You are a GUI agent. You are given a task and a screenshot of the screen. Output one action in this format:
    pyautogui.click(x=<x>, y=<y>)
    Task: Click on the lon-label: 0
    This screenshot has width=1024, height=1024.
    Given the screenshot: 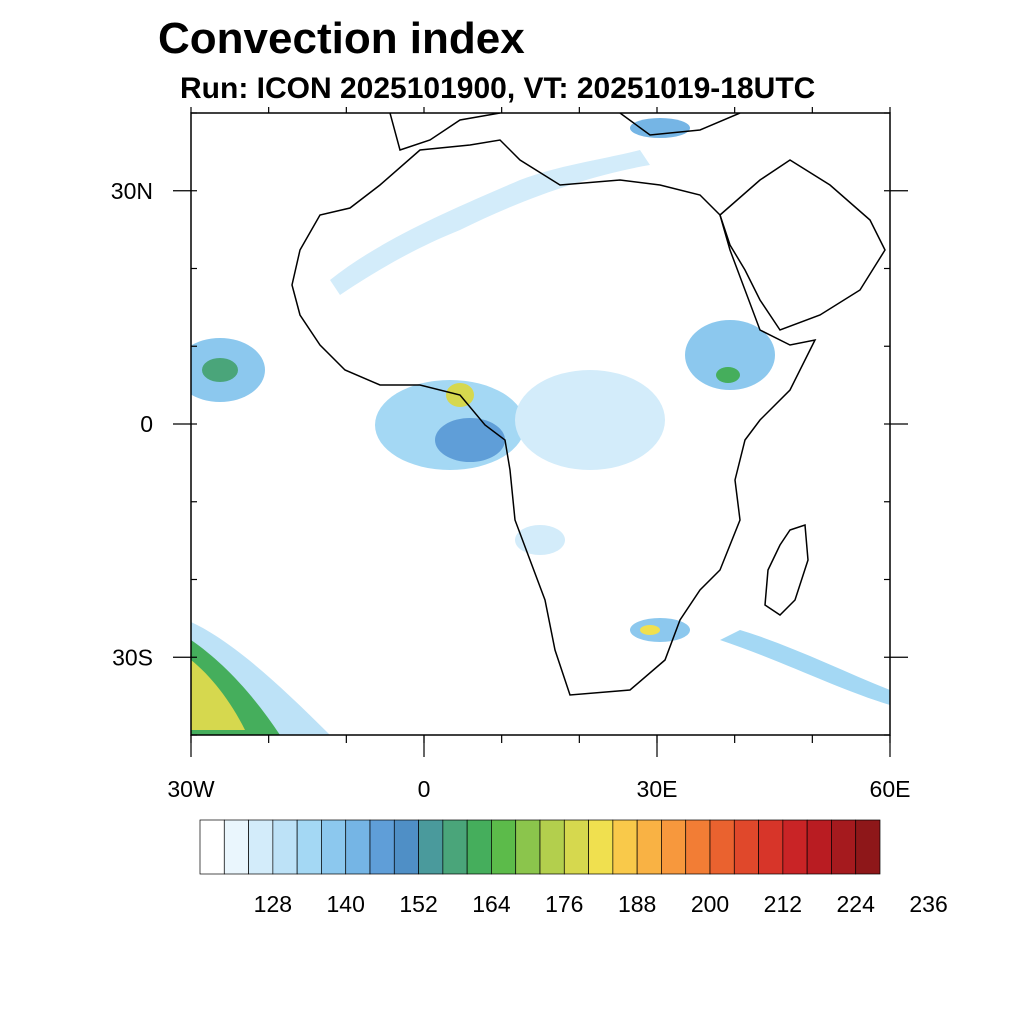 What is the action you would take?
    pyautogui.click(x=424, y=789)
    